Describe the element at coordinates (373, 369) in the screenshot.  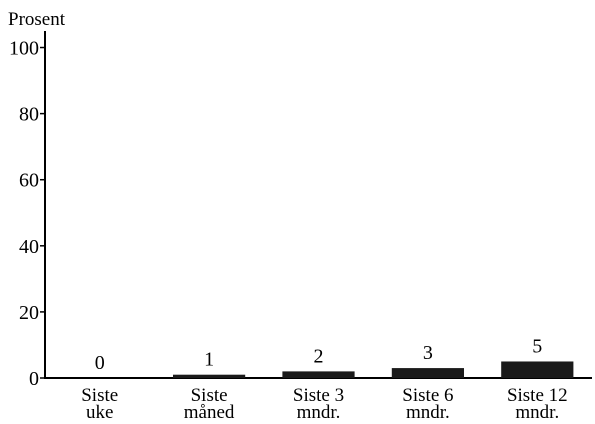
I see `bars` at that location.